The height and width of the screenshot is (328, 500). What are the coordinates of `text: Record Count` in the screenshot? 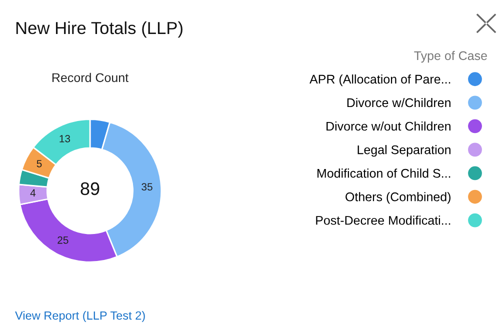 It's located at (90, 77).